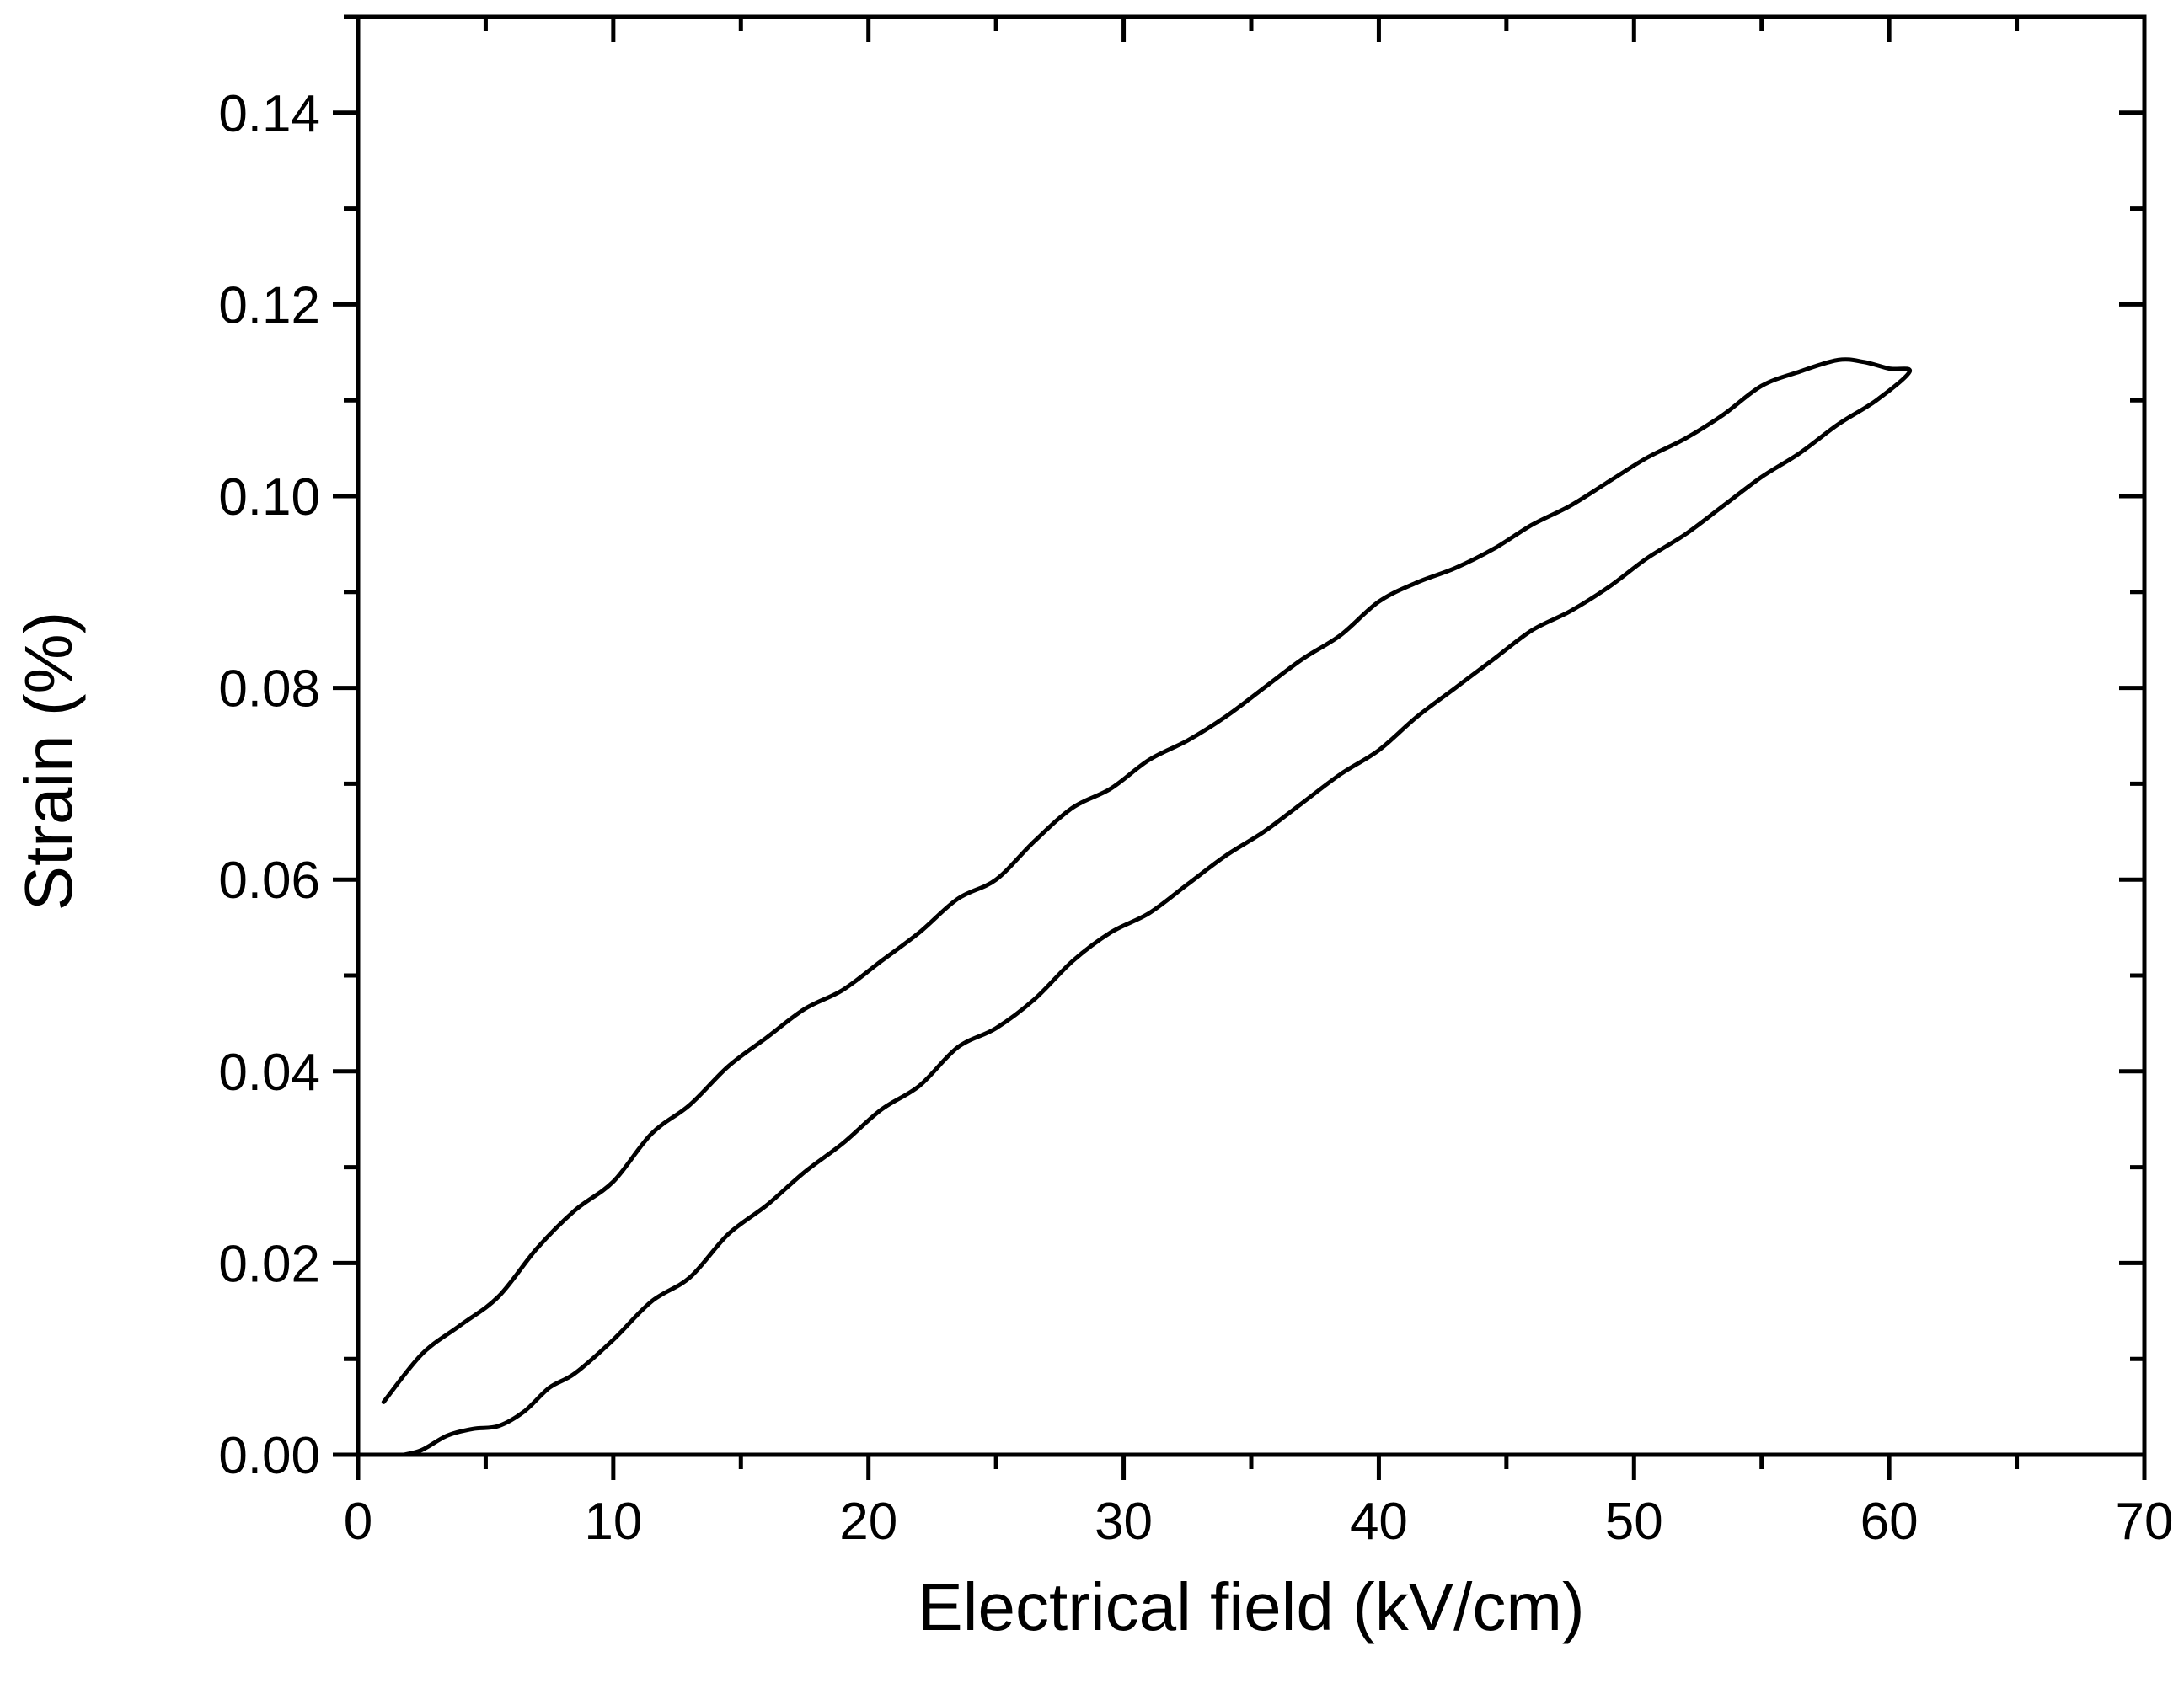 The image size is (2184, 1694). I want to click on y-tick-label: 0.10, so click(269, 497).